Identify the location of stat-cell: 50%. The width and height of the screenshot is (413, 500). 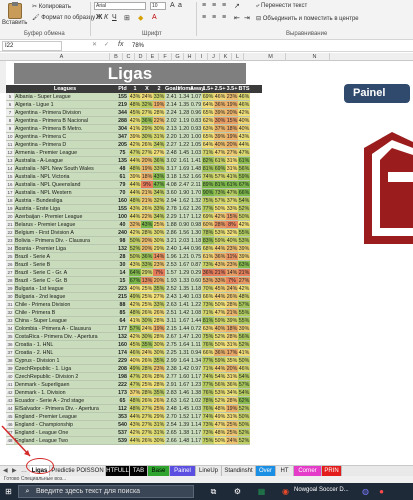
(244, 417).